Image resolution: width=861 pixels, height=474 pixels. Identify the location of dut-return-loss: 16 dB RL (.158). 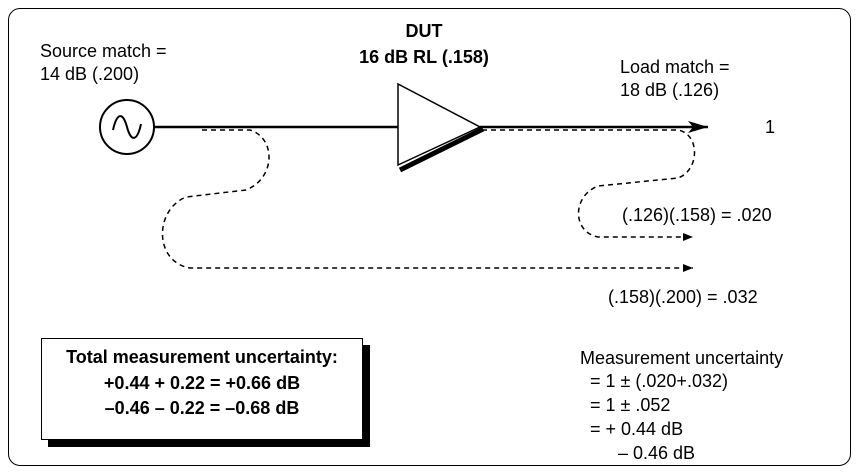
(424, 57).